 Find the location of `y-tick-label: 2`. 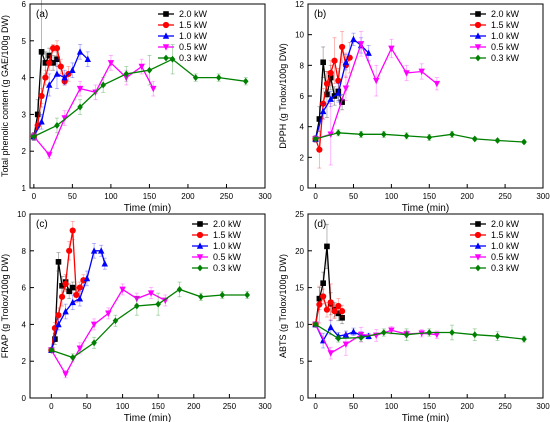

y-tick-label: 2 is located at coordinates (302, 157).